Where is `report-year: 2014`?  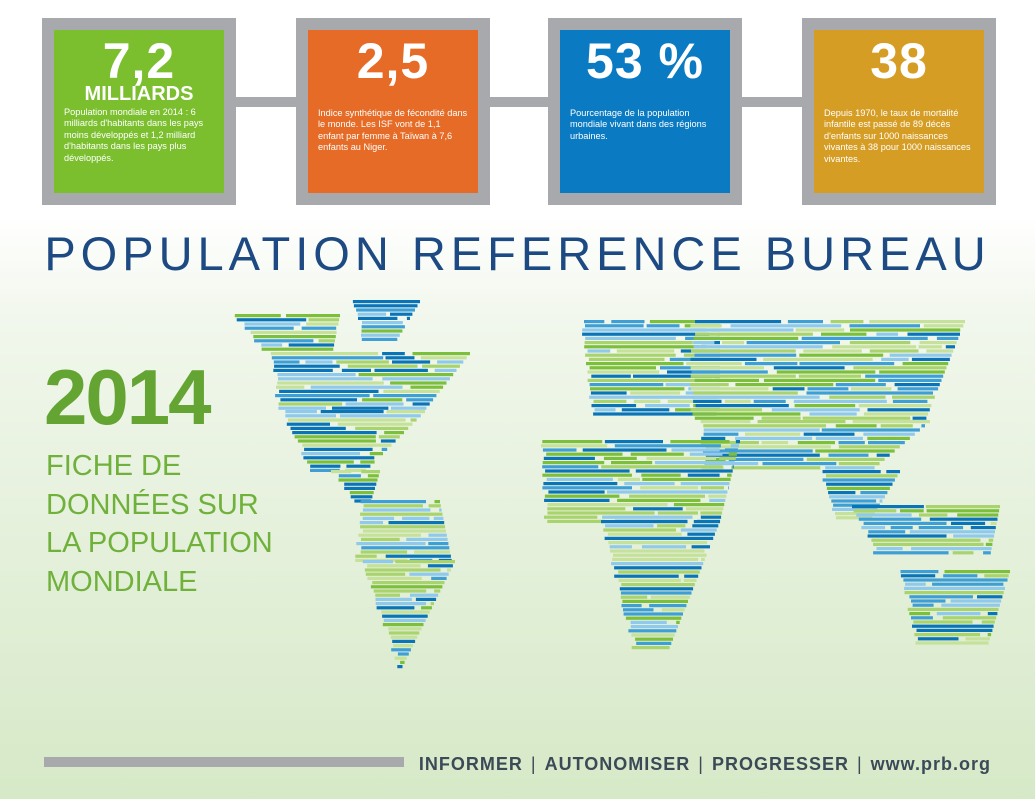
report-year: 2014 is located at coordinates (128, 397).